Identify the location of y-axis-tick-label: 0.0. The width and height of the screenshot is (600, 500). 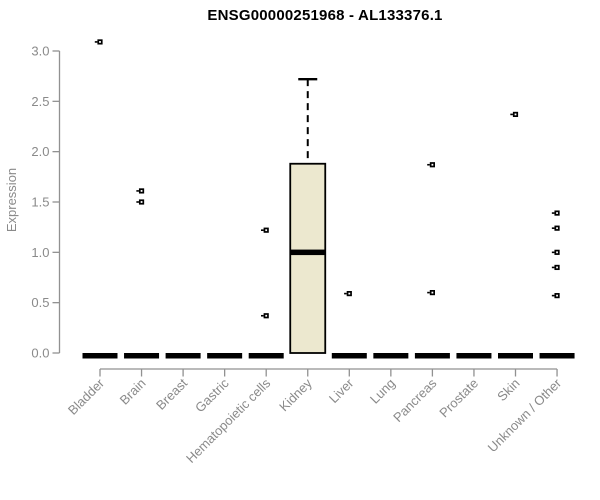
(40, 353).